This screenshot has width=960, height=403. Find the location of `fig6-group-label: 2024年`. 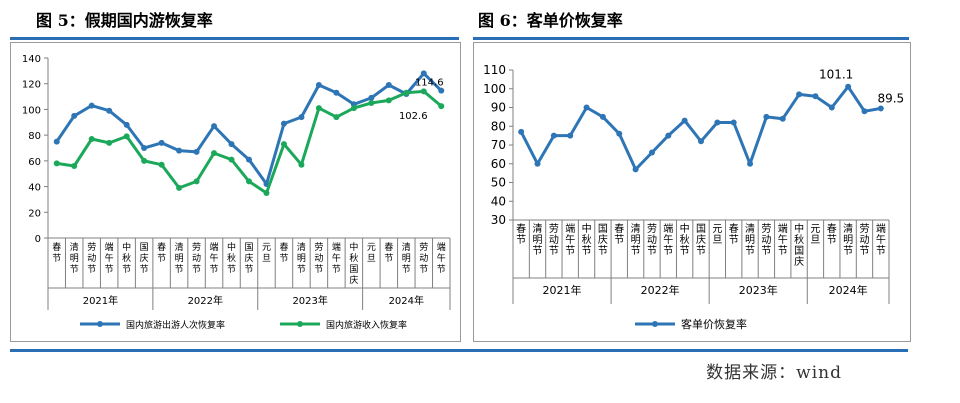

fig6-group-label: 2024年 is located at coordinates (848, 290).